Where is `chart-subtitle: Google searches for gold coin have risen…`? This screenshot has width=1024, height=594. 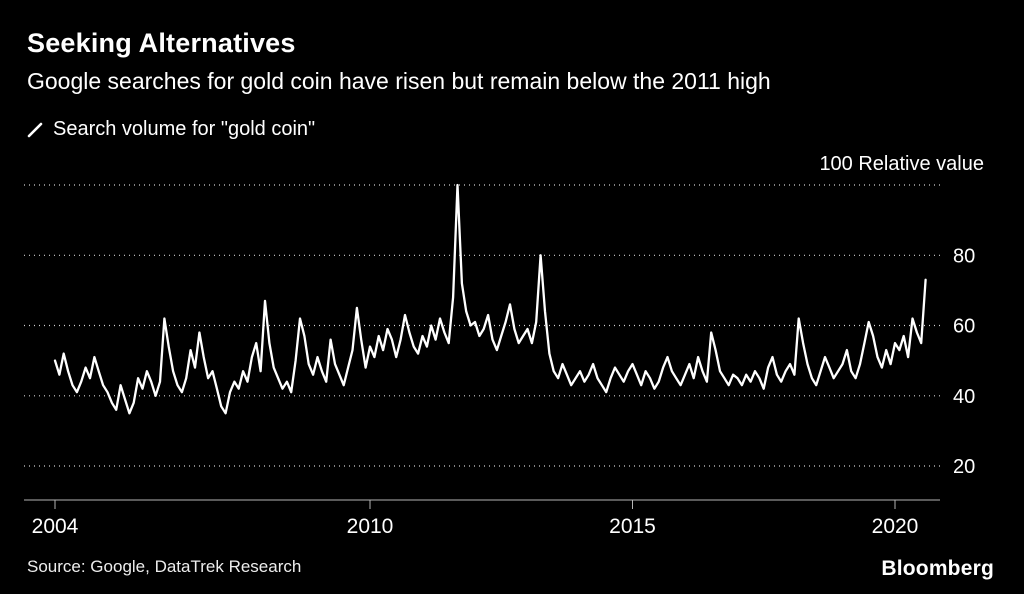 chart-subtitle: Google searches for gold coin have risen… is located at coordinates (399, 81).